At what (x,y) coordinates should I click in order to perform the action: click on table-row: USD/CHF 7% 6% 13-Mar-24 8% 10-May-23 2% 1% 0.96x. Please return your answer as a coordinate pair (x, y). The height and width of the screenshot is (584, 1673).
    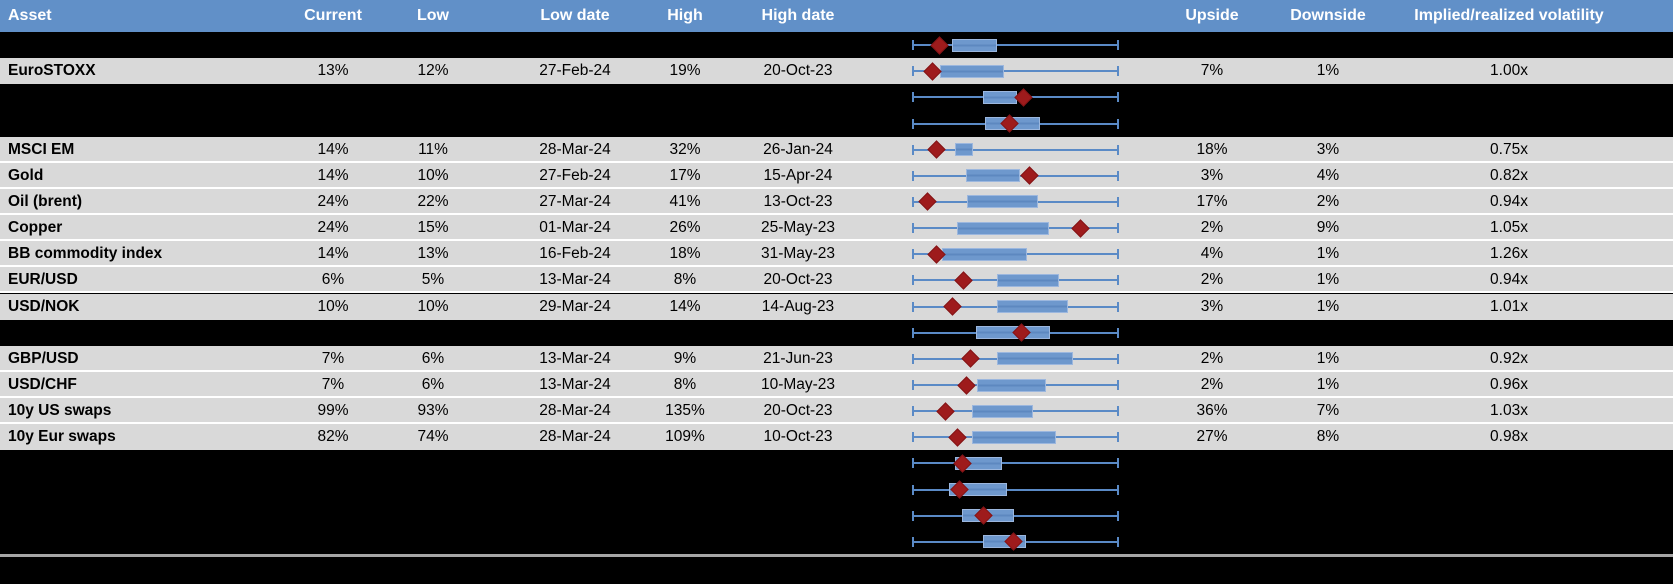
    Looking at the image, I should click on (836, 385).